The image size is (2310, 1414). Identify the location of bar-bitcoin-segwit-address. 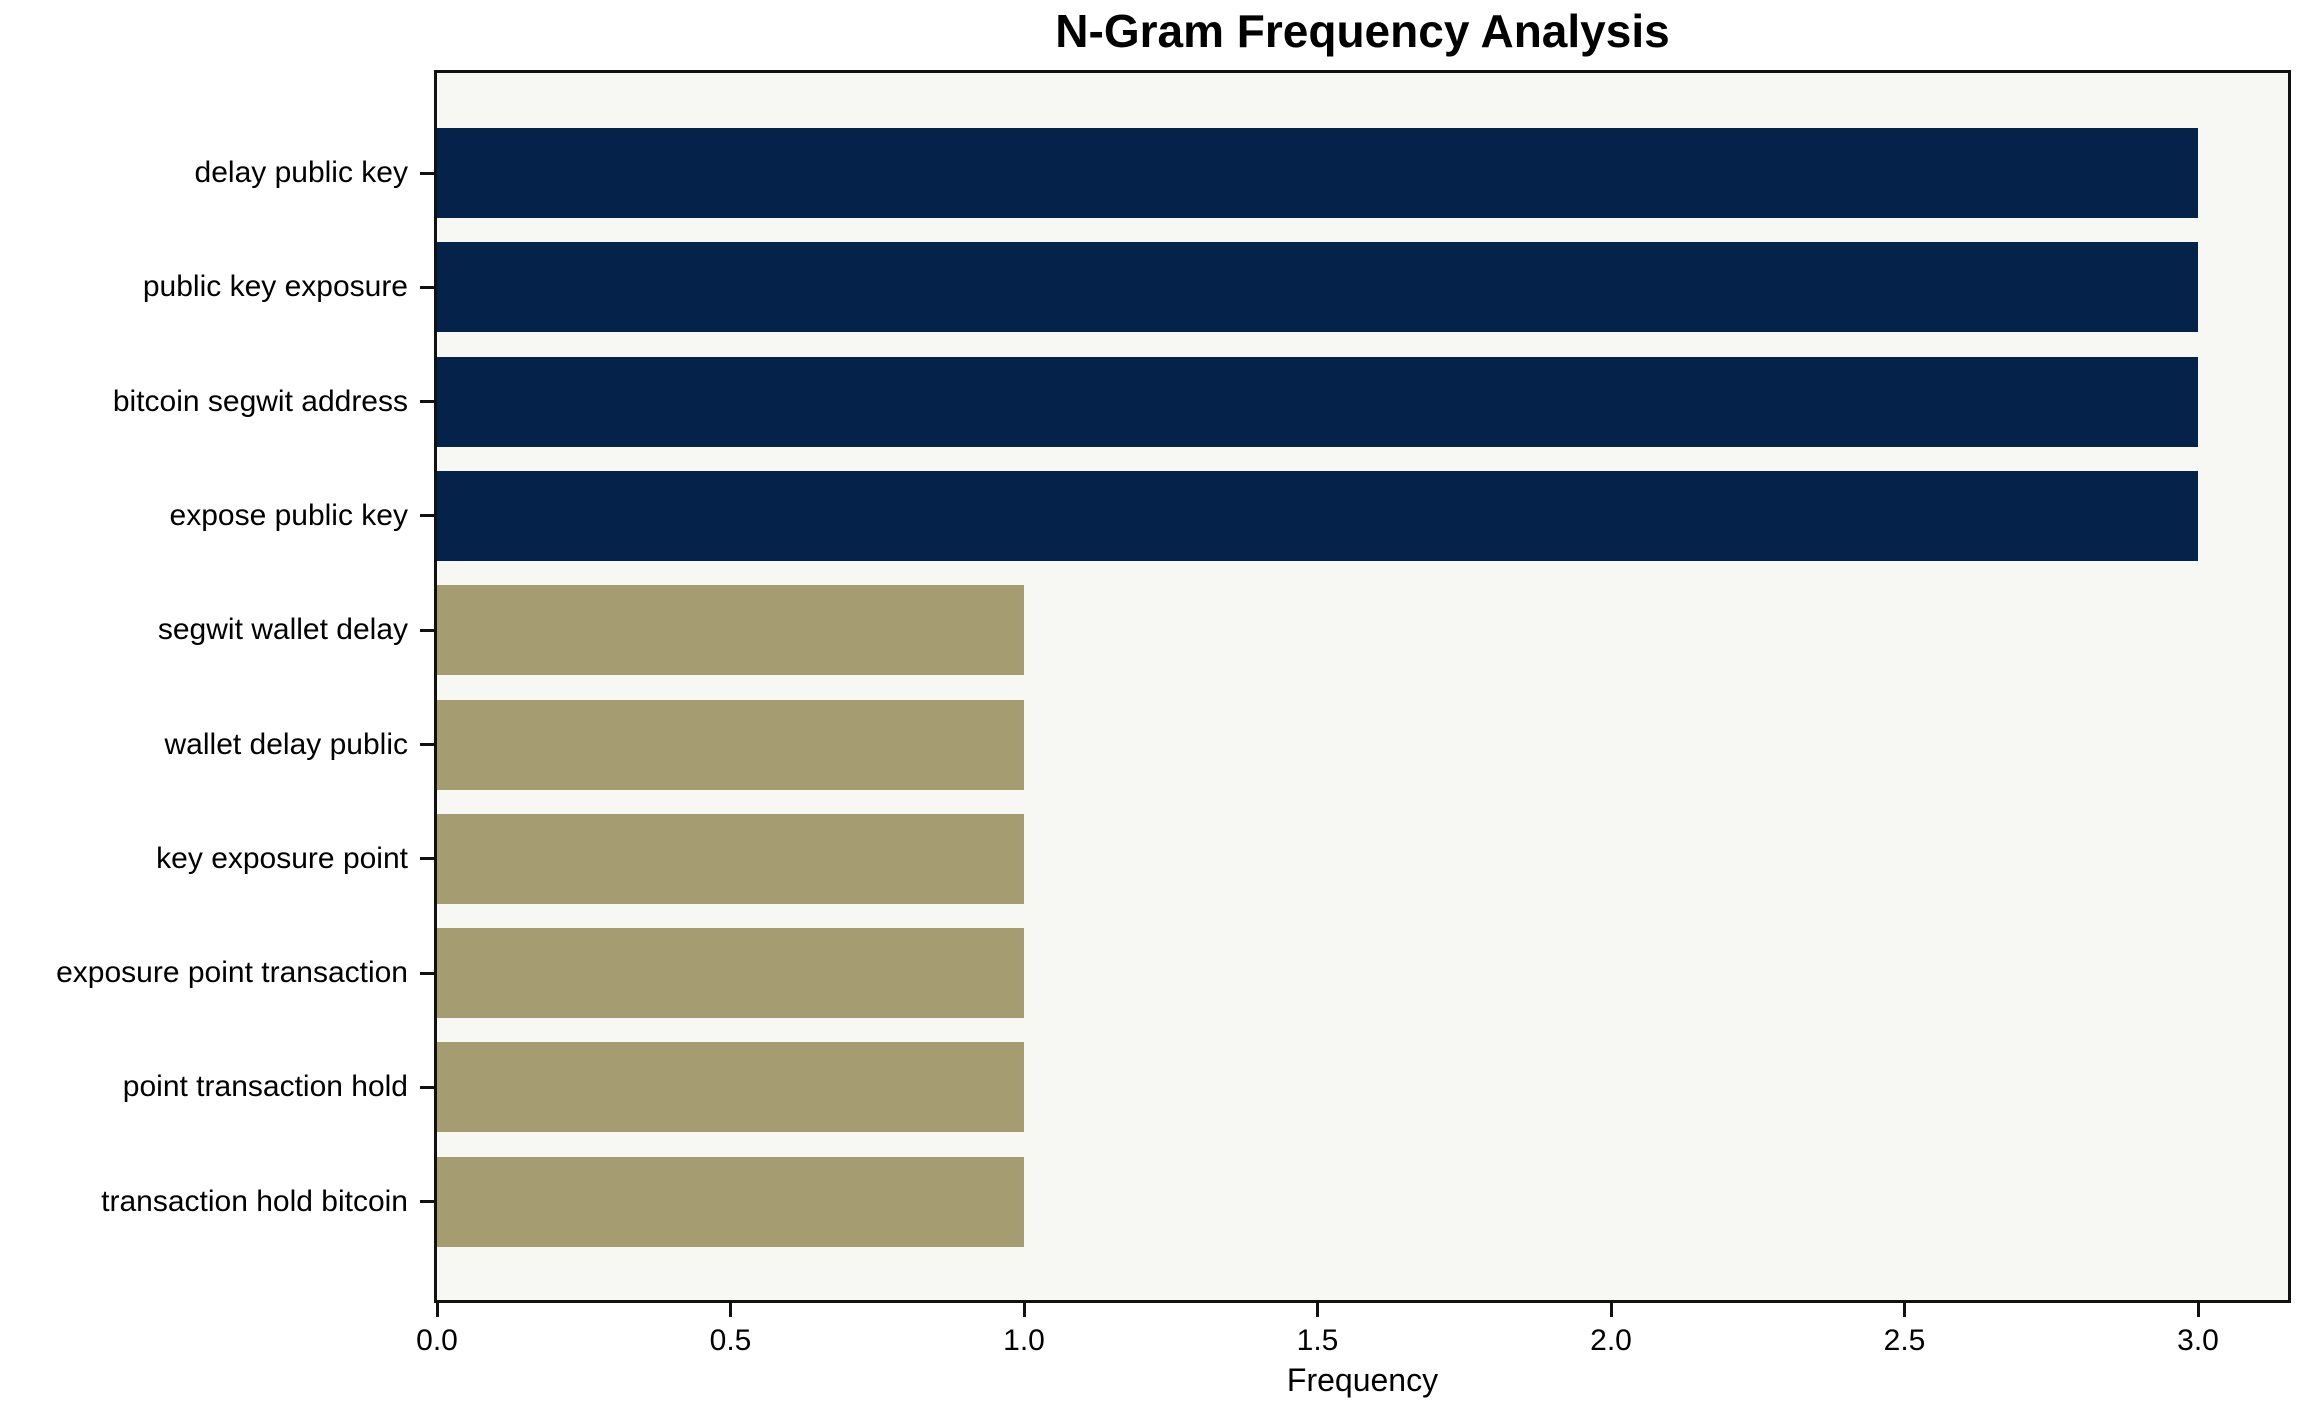
(1317, 401).